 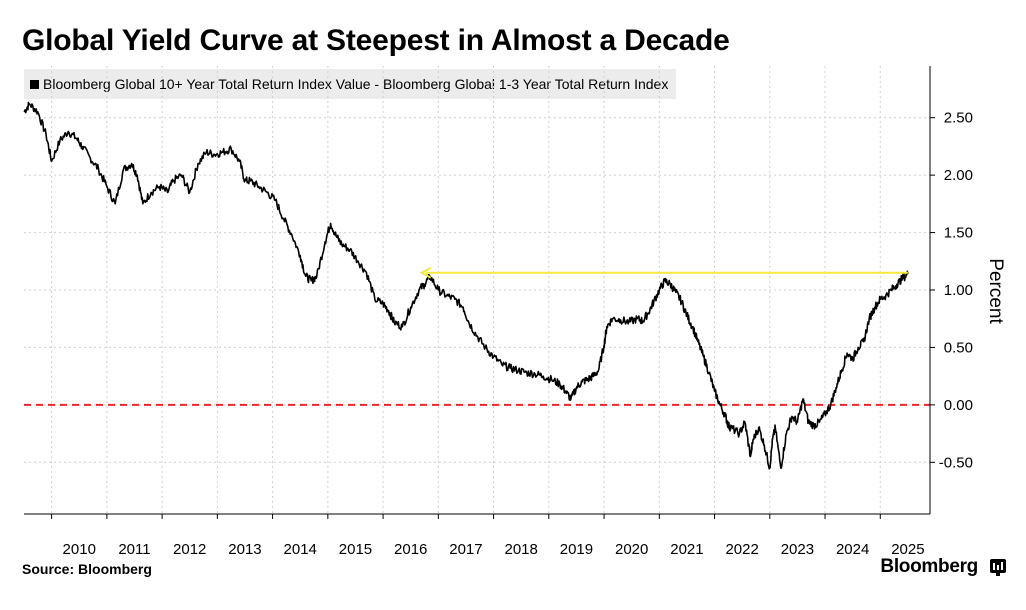 What do you see at coordinates (929, 566) in the screenshot?
I see `brand-logo: Bloomberg` at bounding box center [929, 566].